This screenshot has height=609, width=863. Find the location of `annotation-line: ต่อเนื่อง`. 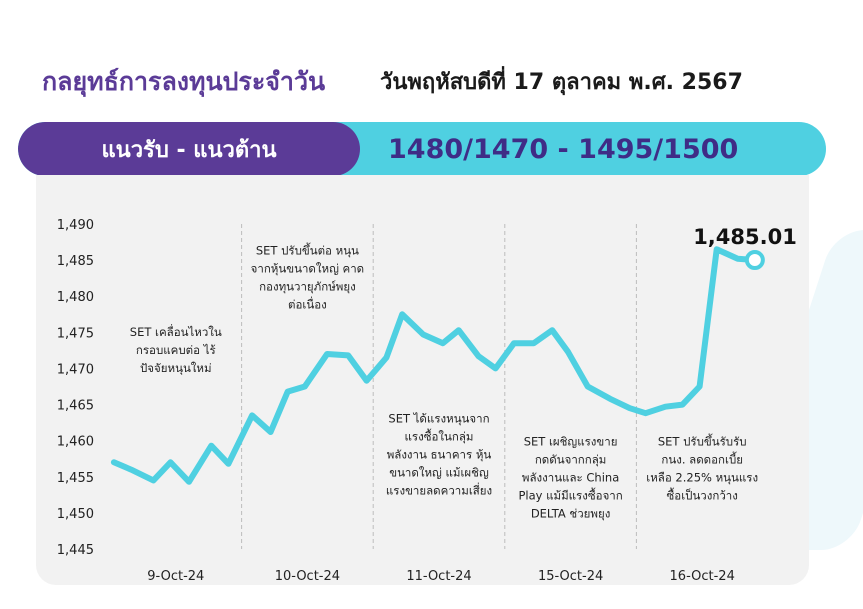

annotation-line: ต่อเนื่อง is located at coordinates (307, 303).